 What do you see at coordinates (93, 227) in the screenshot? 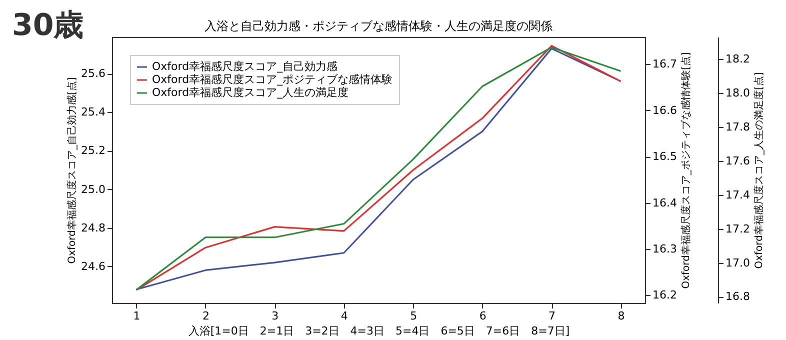
I see `y-tick-label: 24.8` at bounding box center [93, 227].